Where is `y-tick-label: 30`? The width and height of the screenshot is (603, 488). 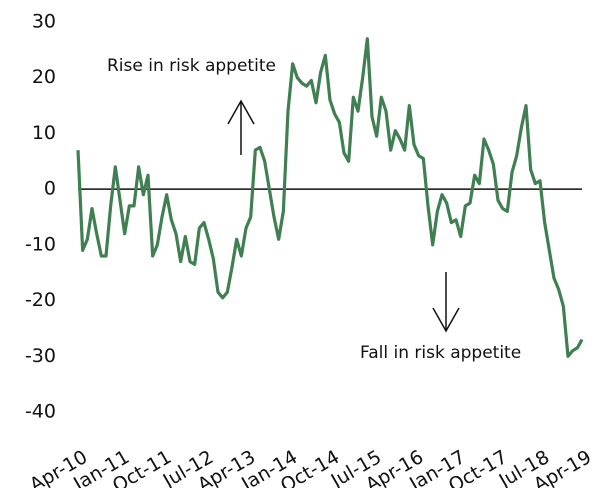 y-tick-label: 30 is located at coordinates (44, 22).